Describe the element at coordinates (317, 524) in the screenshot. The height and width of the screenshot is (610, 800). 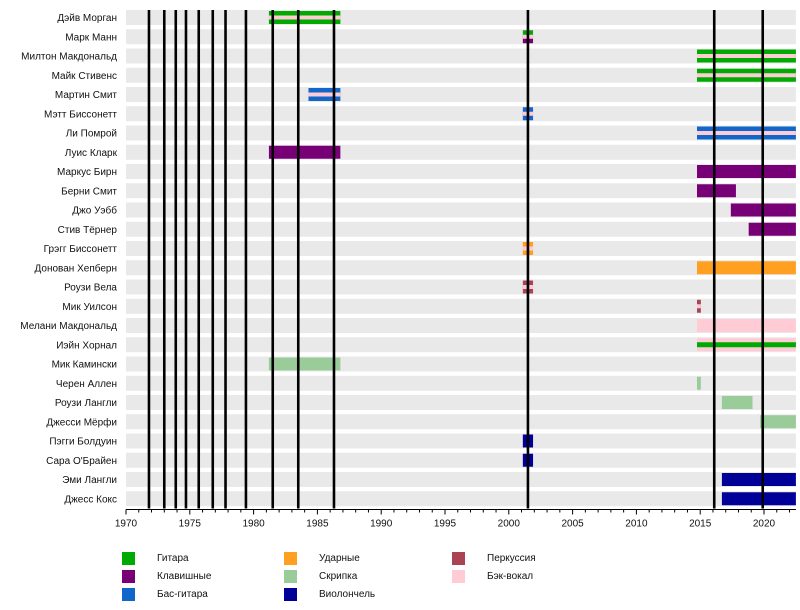
I see `x-tick-label: 1985` at that location.